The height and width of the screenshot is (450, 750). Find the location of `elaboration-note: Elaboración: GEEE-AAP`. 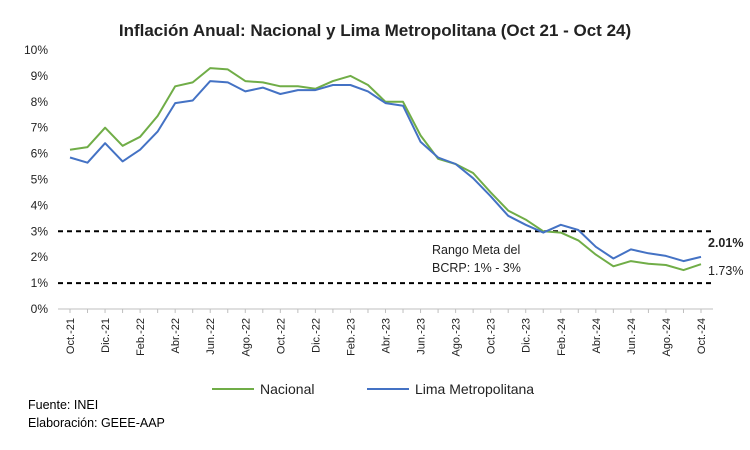

elaboration-note: Elaboración: GEEE-AAP is located at coordinates (96, 423).